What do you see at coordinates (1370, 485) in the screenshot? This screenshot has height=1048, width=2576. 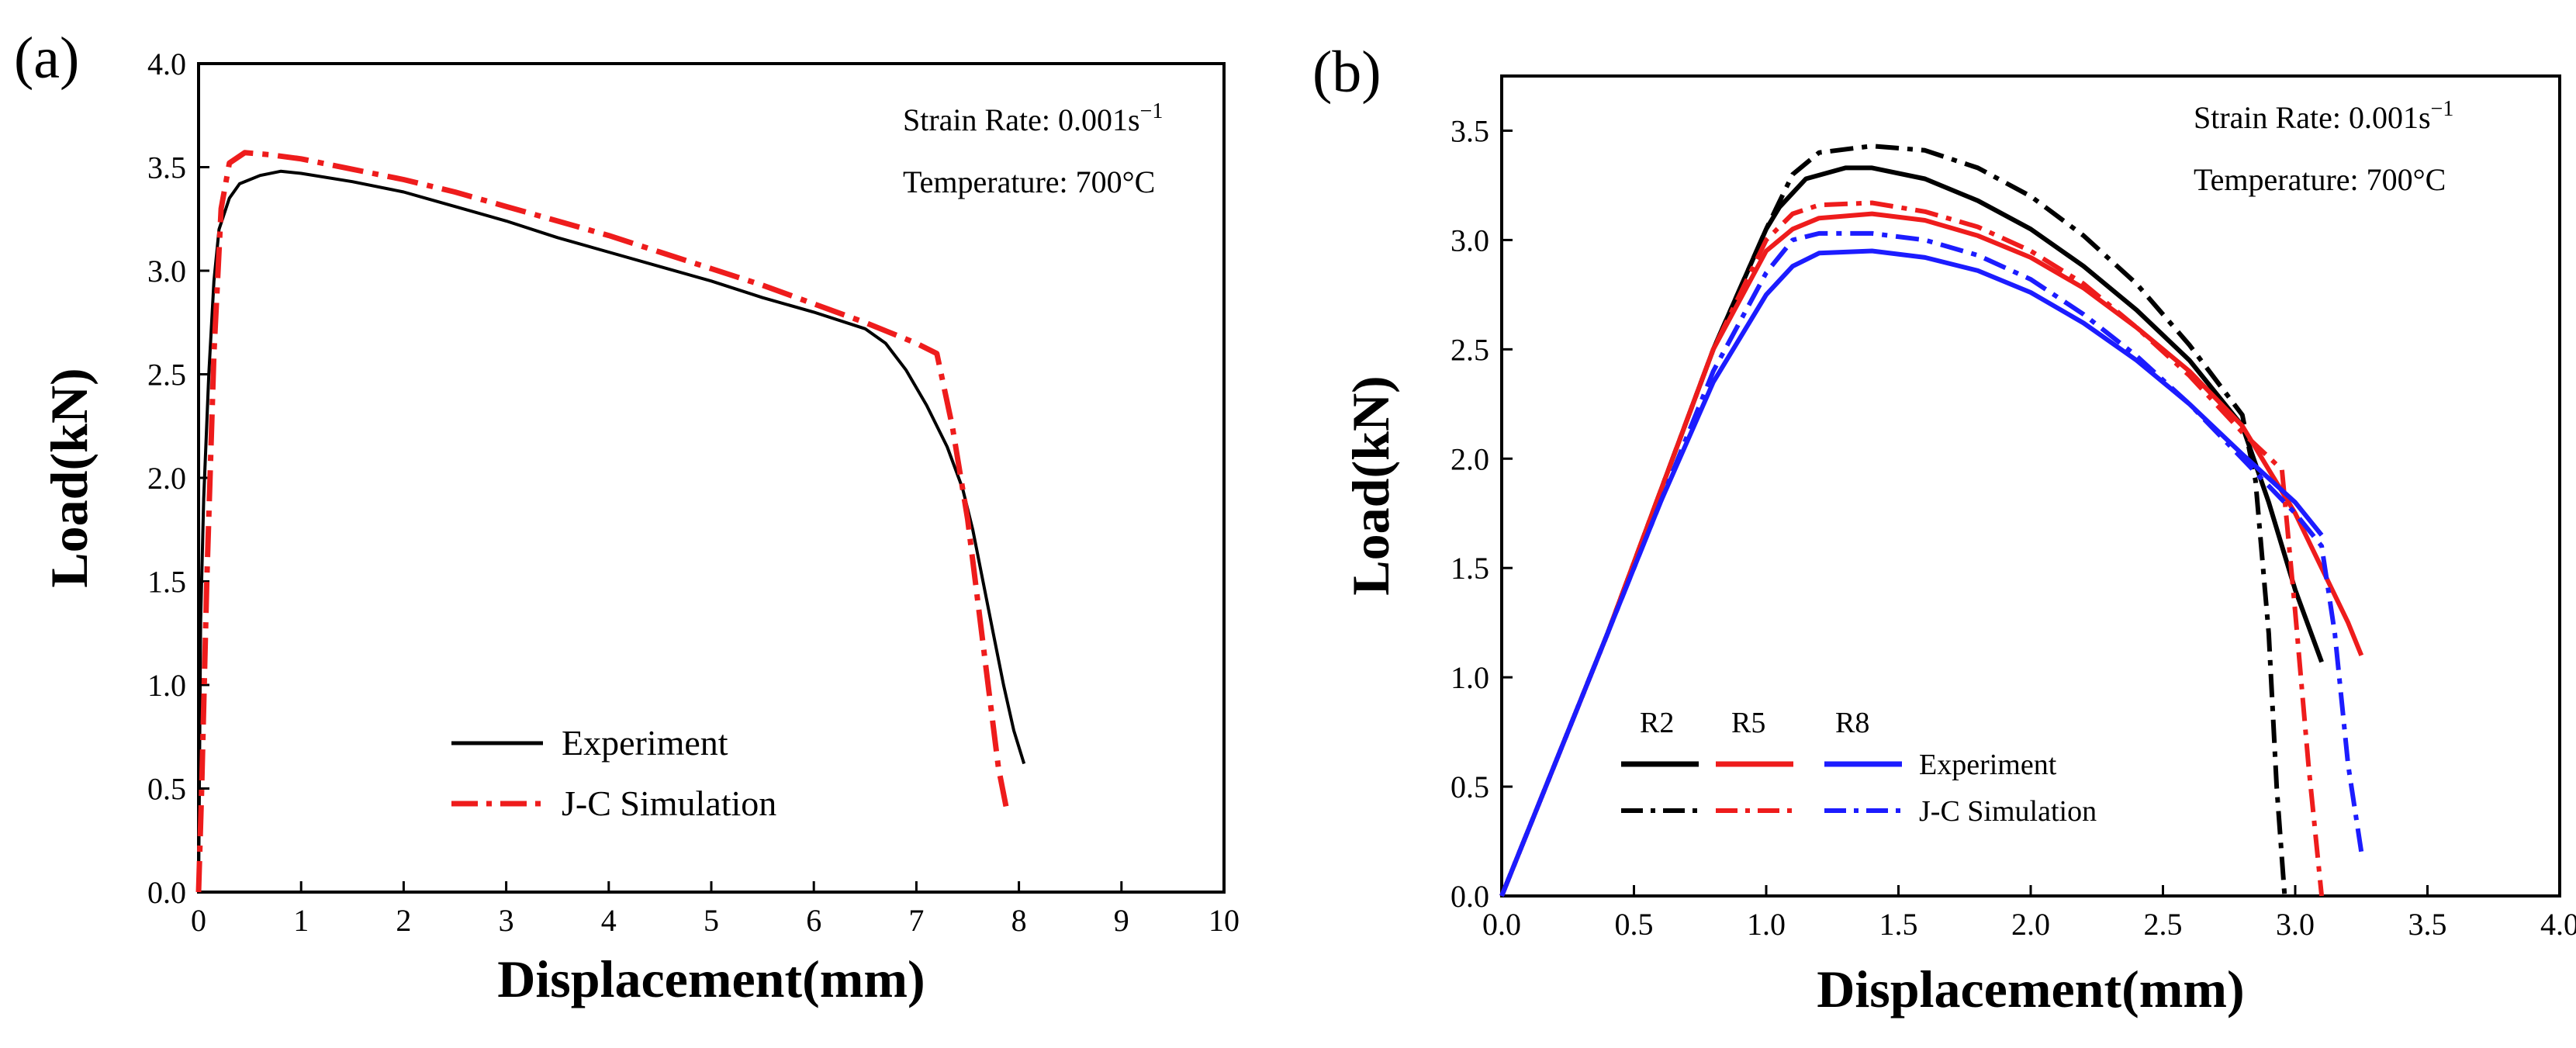 I see `y-axis-label-b: Load(kN)` at bounding box center [1370, 485].